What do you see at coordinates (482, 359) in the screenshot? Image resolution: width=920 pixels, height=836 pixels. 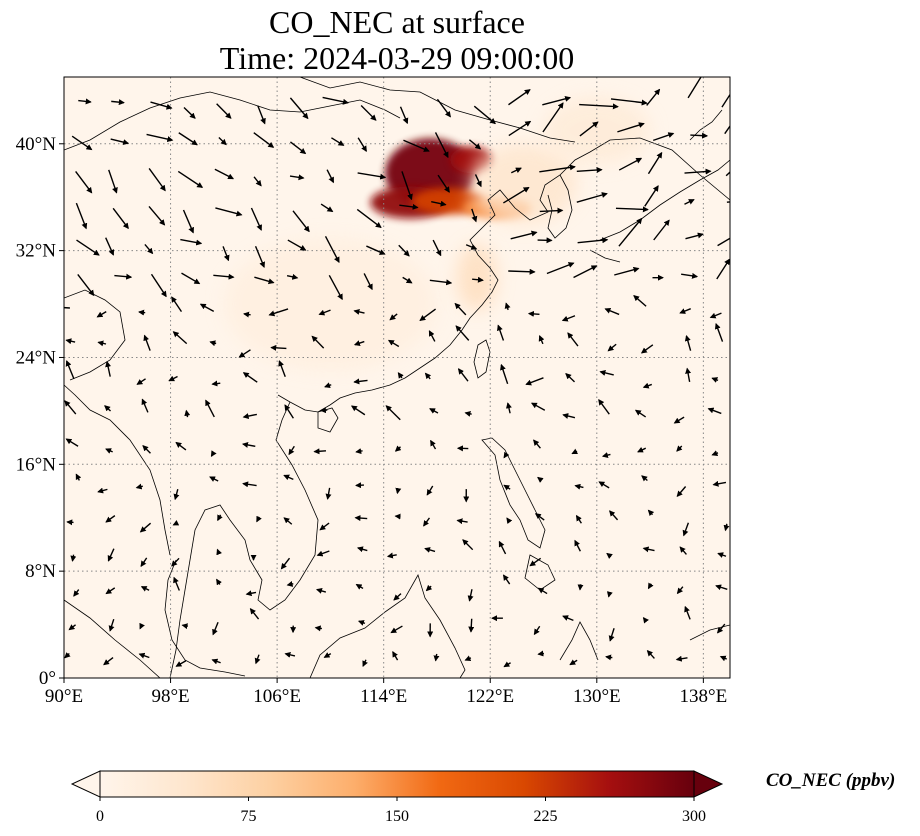 I see `coastline-taiwan` at bounding box center [482, 359].